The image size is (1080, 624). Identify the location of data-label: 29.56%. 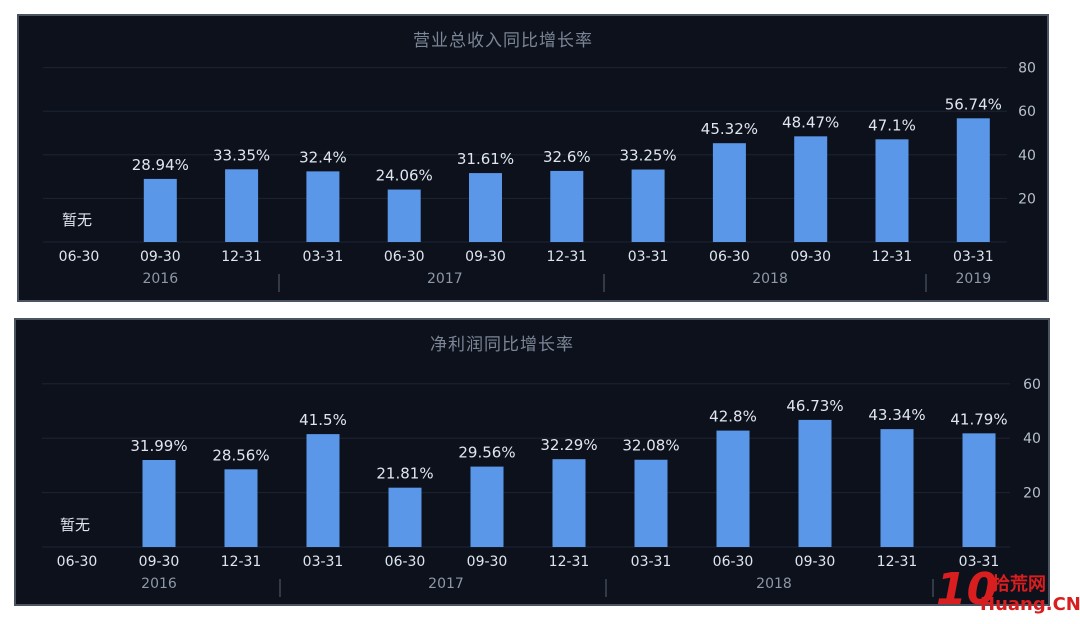
(486, 453).